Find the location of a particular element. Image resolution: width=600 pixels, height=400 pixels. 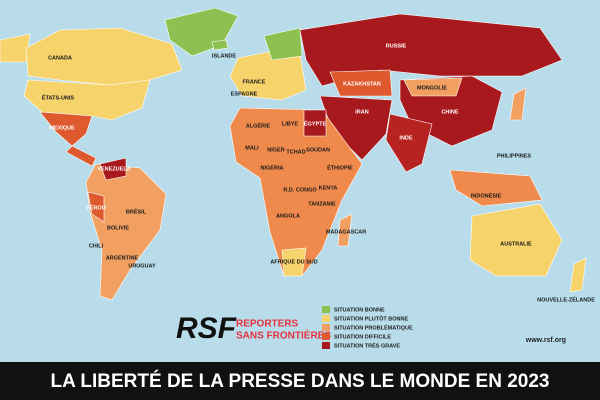

country-label: ALGÉRIE is located at coordinates (258, 125).